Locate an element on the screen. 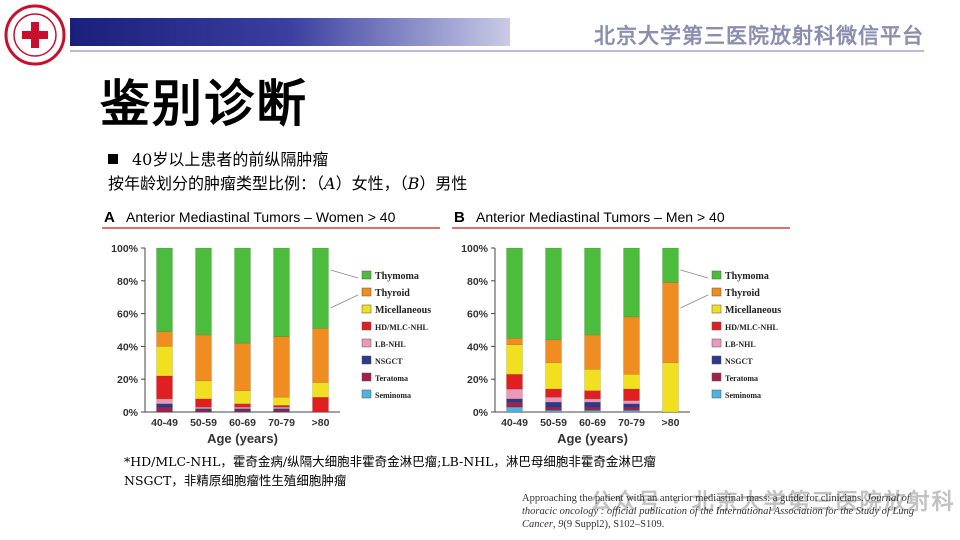 The width and height of the screenshot is (960, 540). page-title: 鉴别诊断 is located at coordinates (204, 104).